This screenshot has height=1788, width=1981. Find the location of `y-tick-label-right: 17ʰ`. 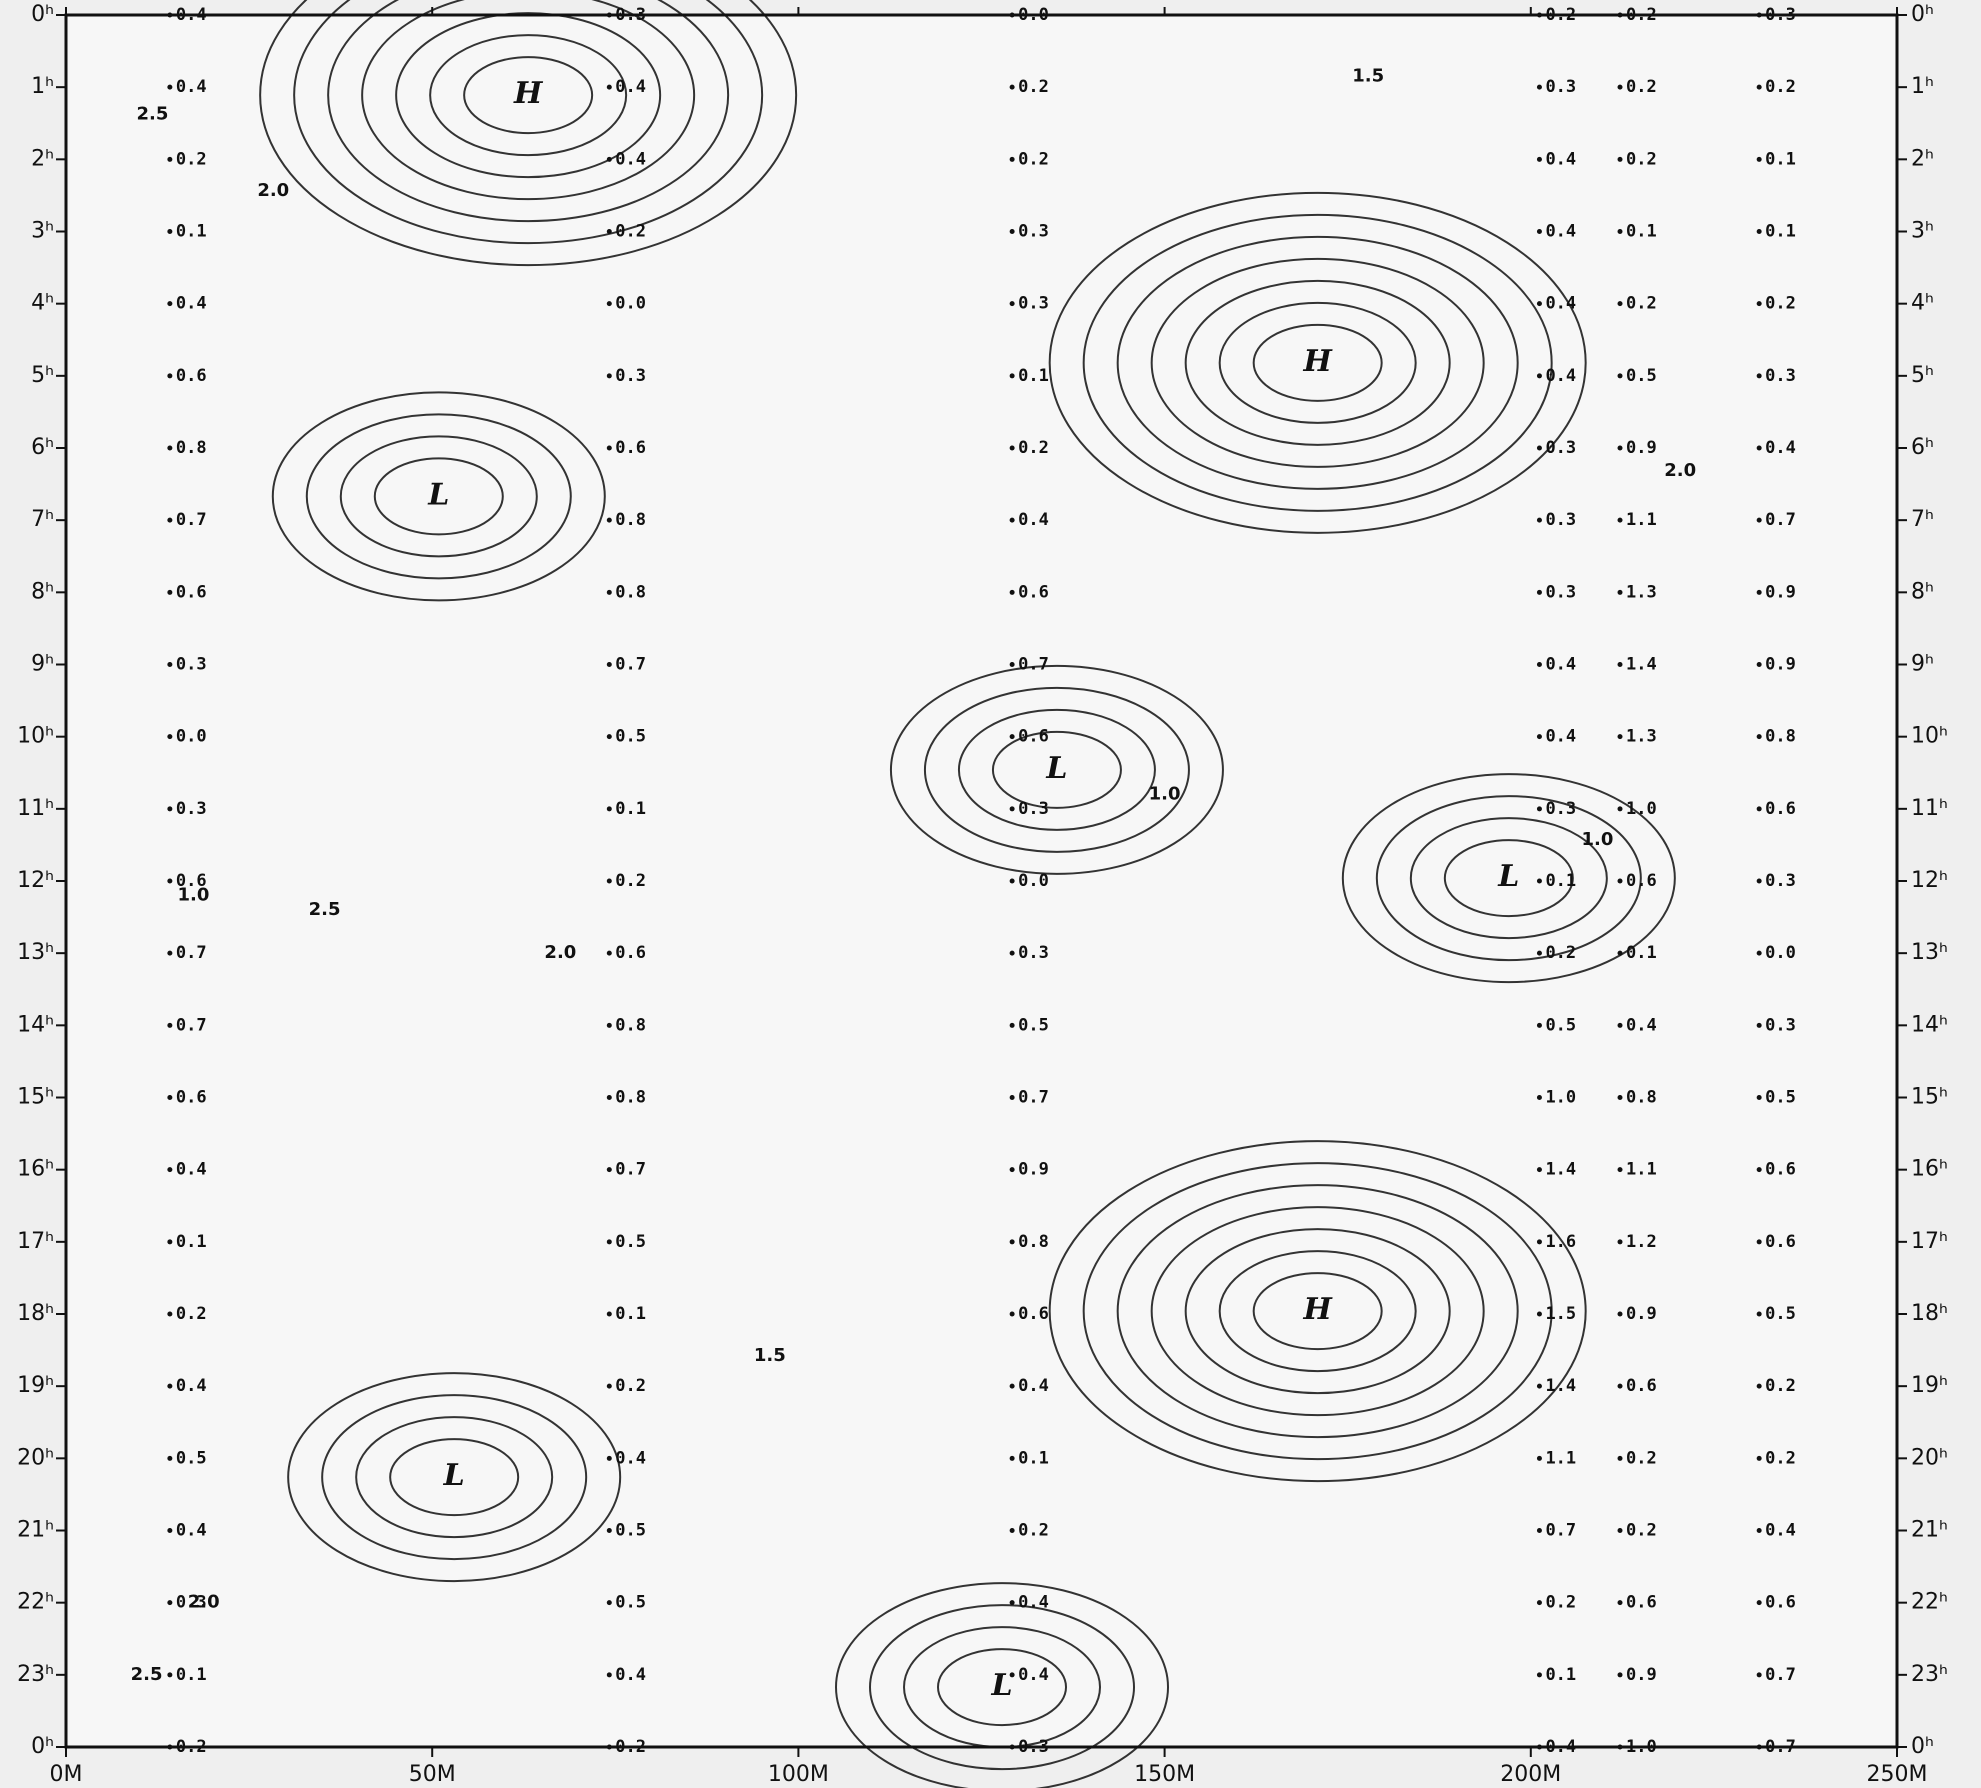

y-tick-label-right: 17ʰ is located at coordinates (1929, 1241).